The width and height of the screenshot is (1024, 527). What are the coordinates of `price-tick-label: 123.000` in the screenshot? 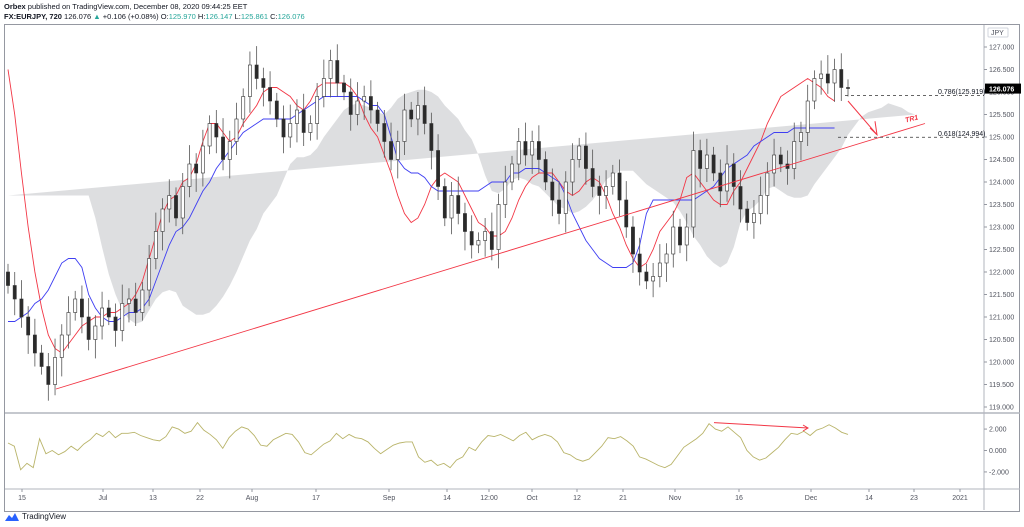 It's located at (1001, 228).